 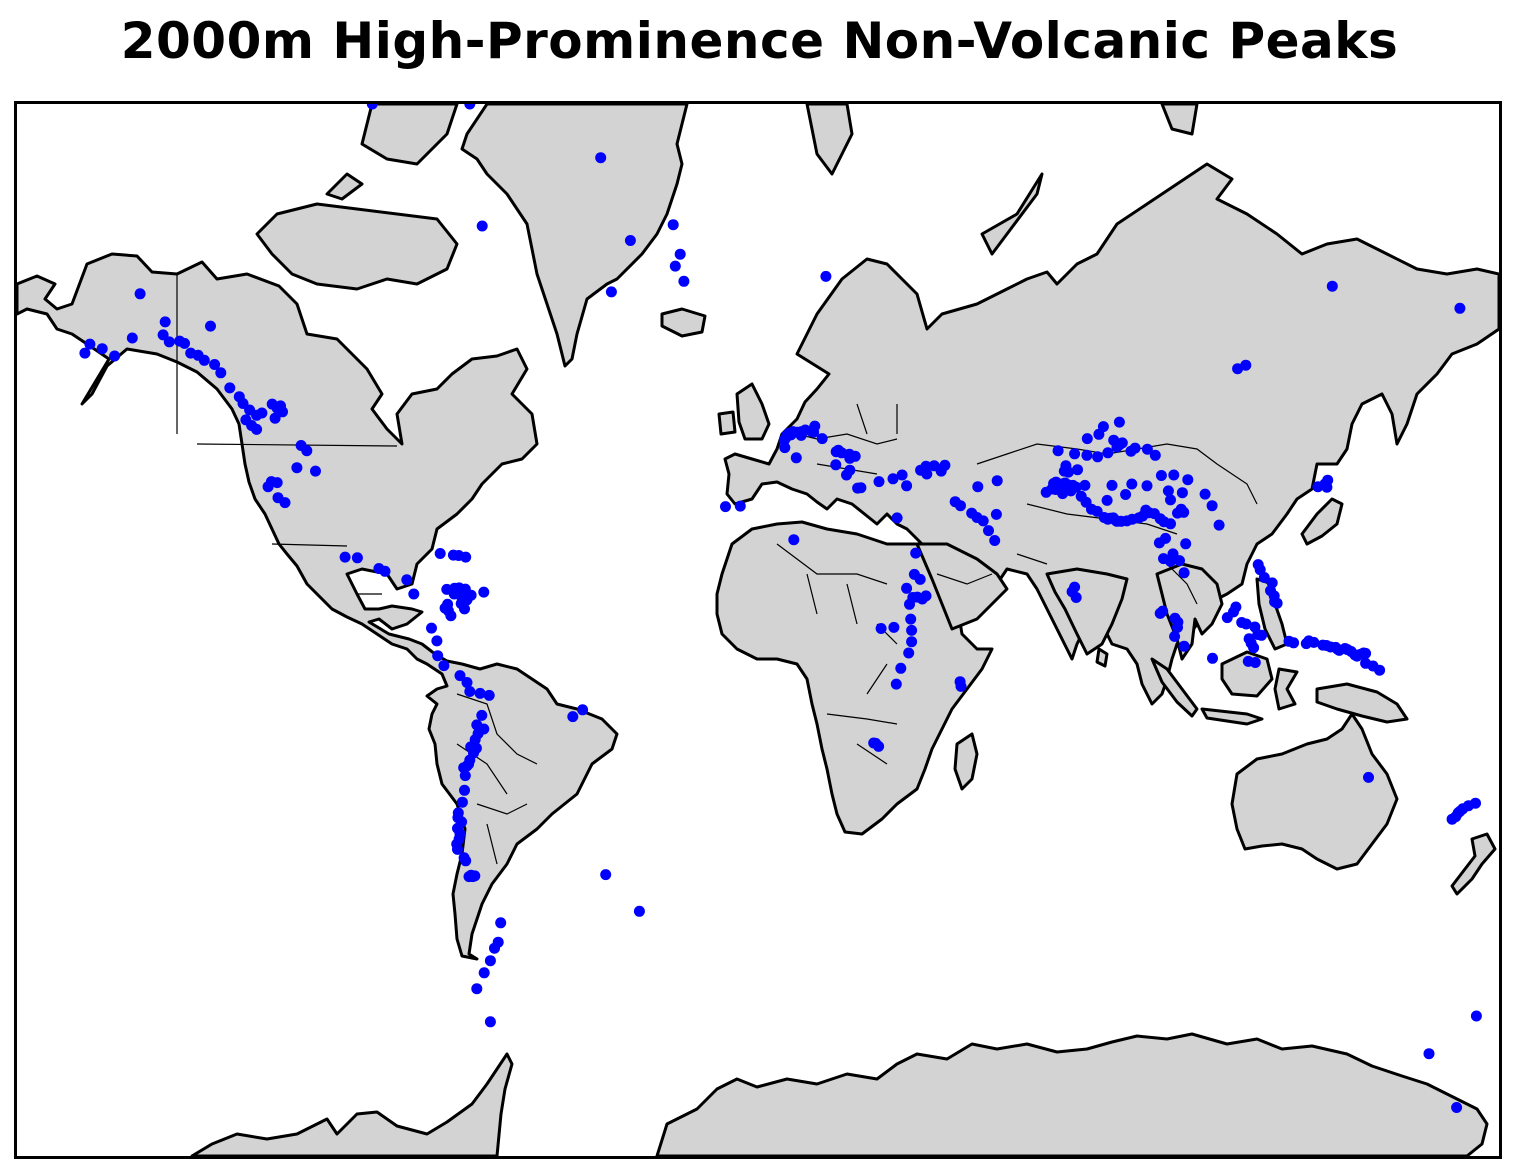 I want to click on landmass-antarctic-peninsula, so click(x=352, y=1104).